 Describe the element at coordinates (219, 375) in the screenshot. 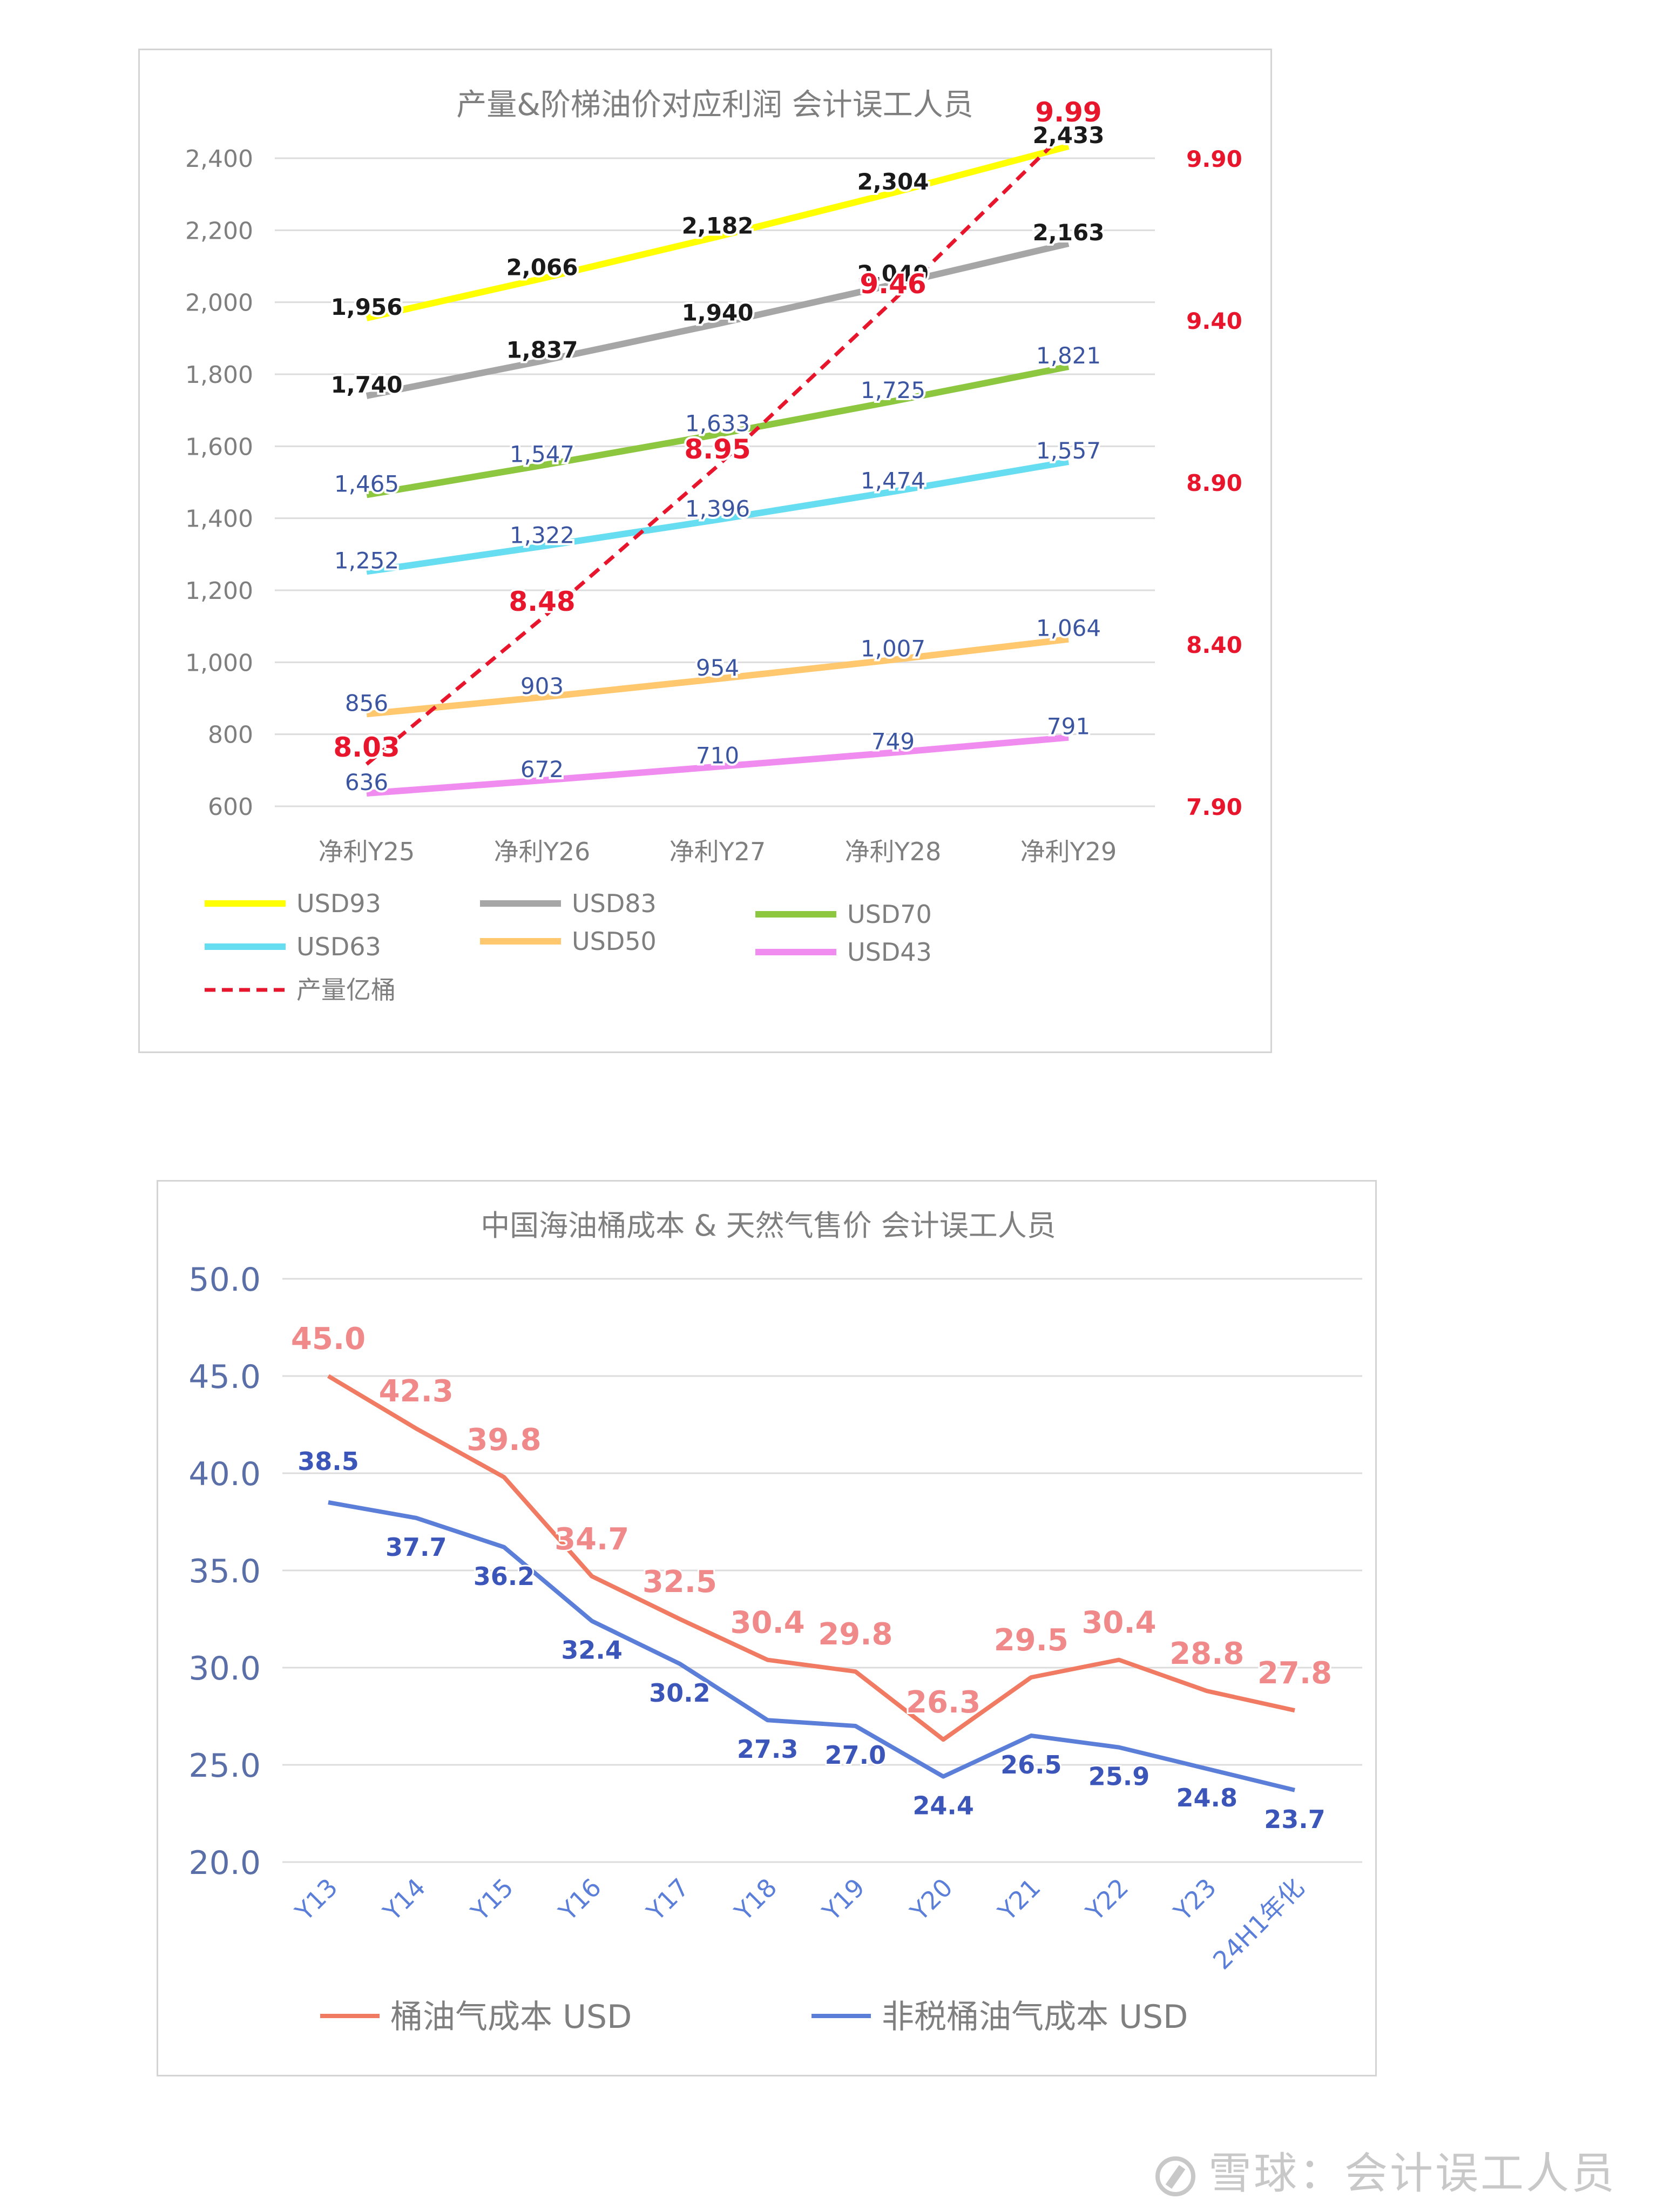

I see `y-left-tick-label: 1,800` at that location.